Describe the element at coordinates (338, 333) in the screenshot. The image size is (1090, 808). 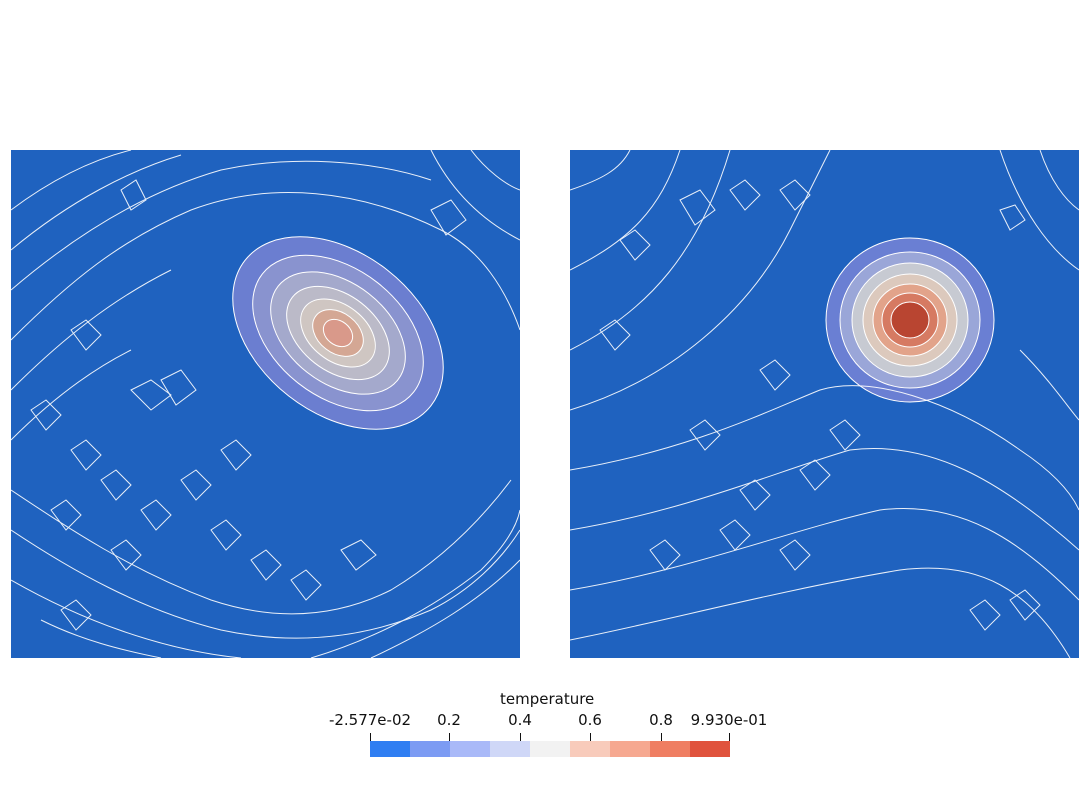
I see `left-hotspot` at that location.